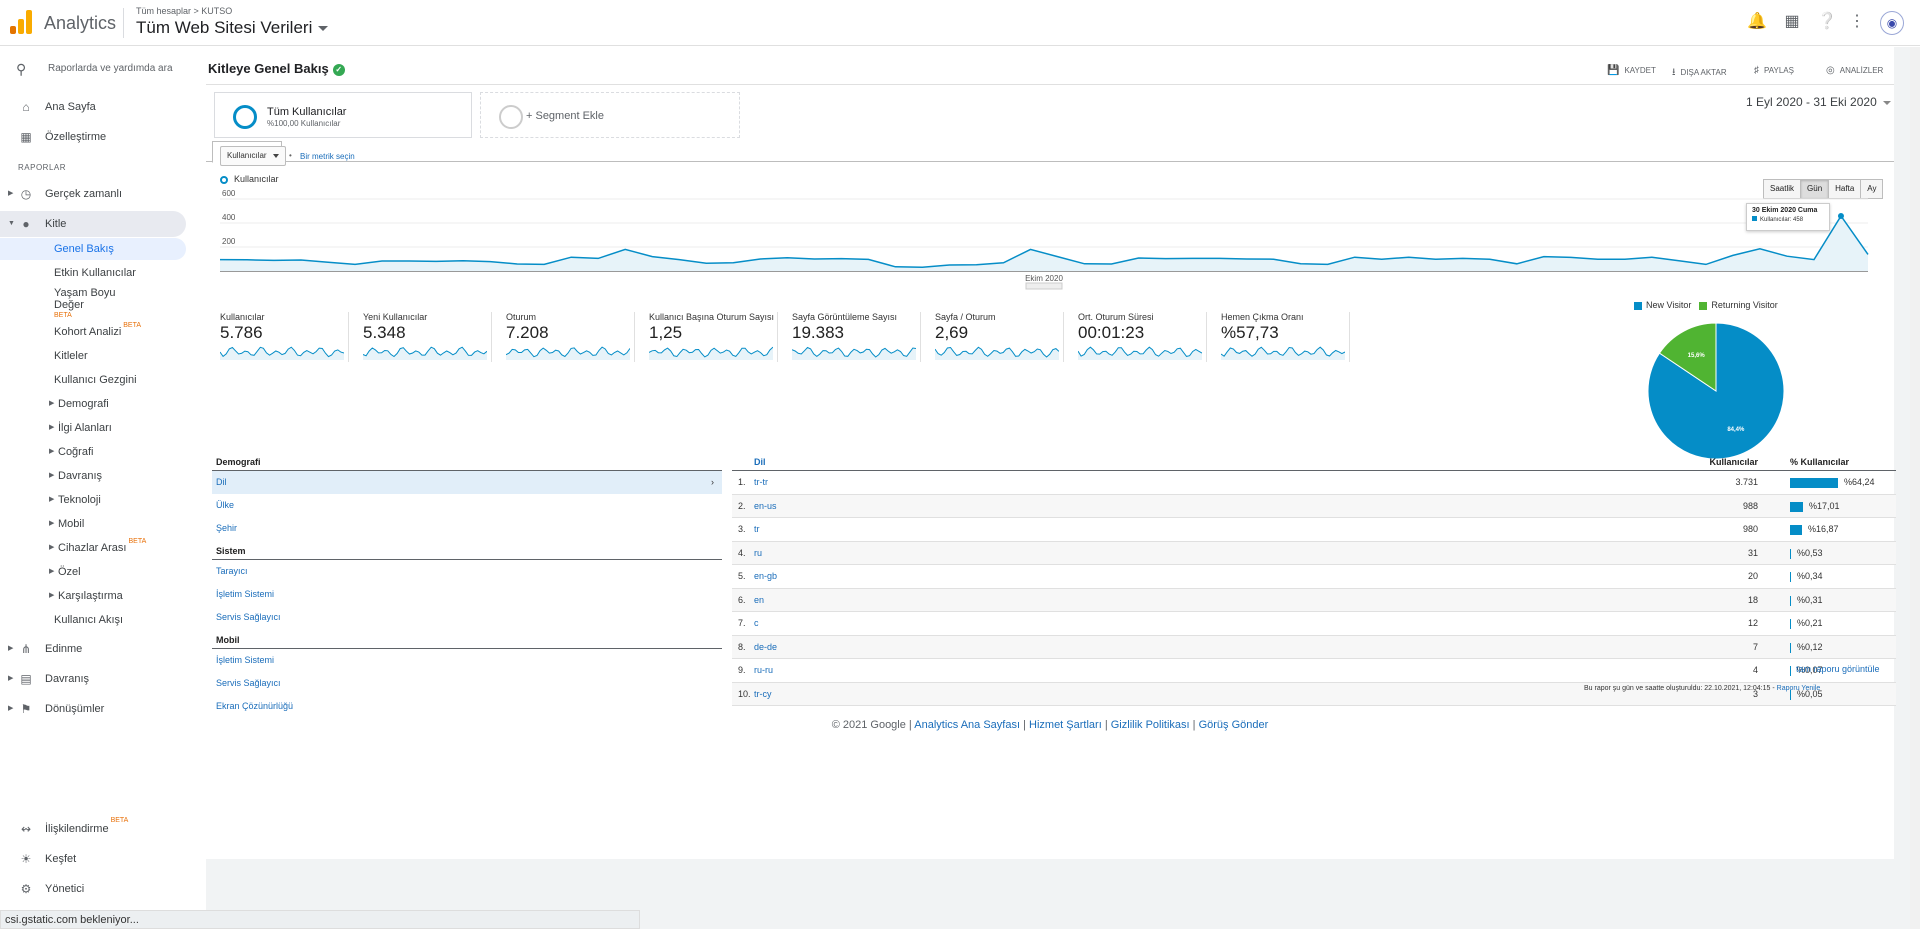 Image resolution: width=1920 pixels, height=929 pixels. Describe the element at coordinates (248, 617) in the screenshot. I see `dim-provider: Servis Sağlayıcı` at that location.